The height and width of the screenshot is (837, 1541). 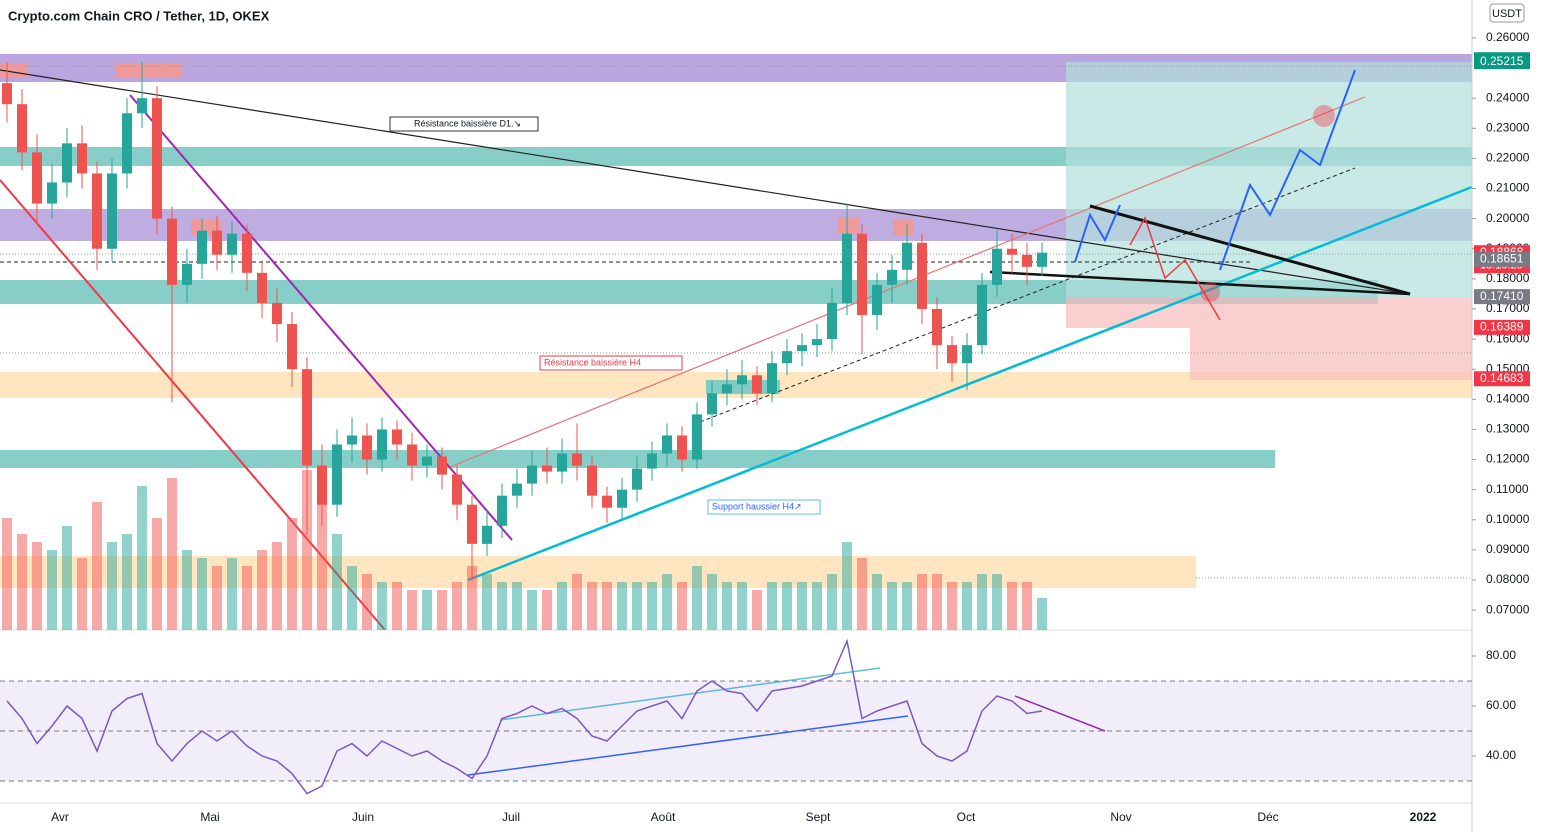 What do you see at coordinates (1501, 655) in the screenshot?
I see `rsi-tick-label: 80.00` at bounding box center [1501, 655].